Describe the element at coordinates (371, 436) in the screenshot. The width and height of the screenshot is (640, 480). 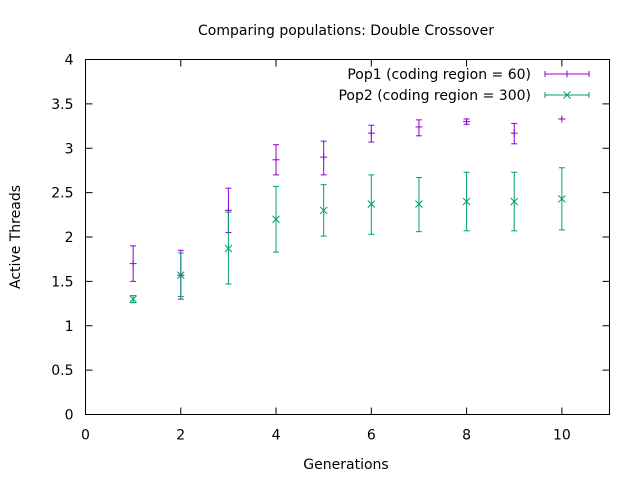
I see `x-tick-label: 6` at that location.